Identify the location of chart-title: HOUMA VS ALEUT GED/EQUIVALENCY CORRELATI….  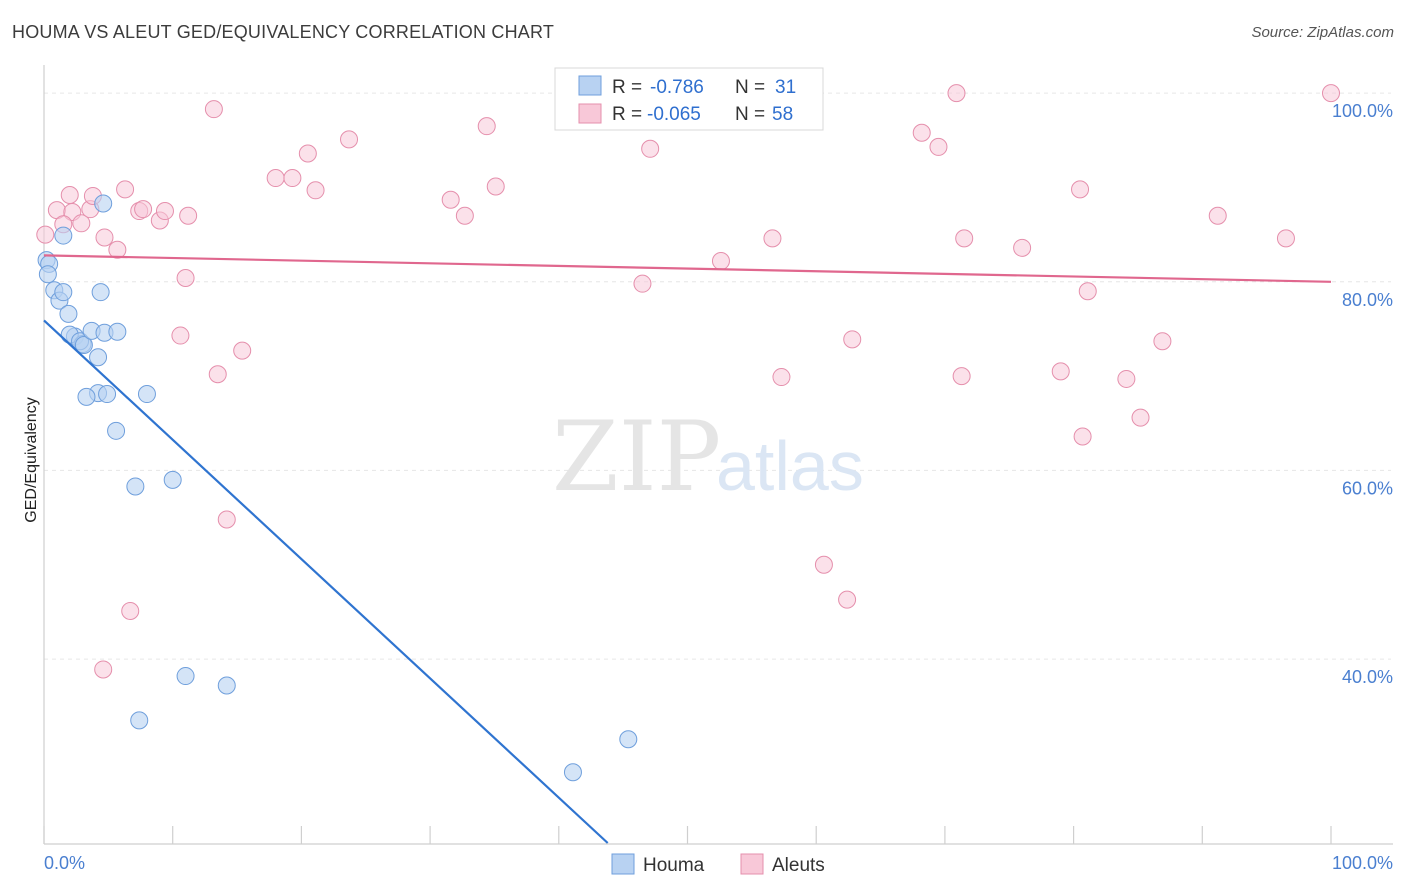
(283, 32).